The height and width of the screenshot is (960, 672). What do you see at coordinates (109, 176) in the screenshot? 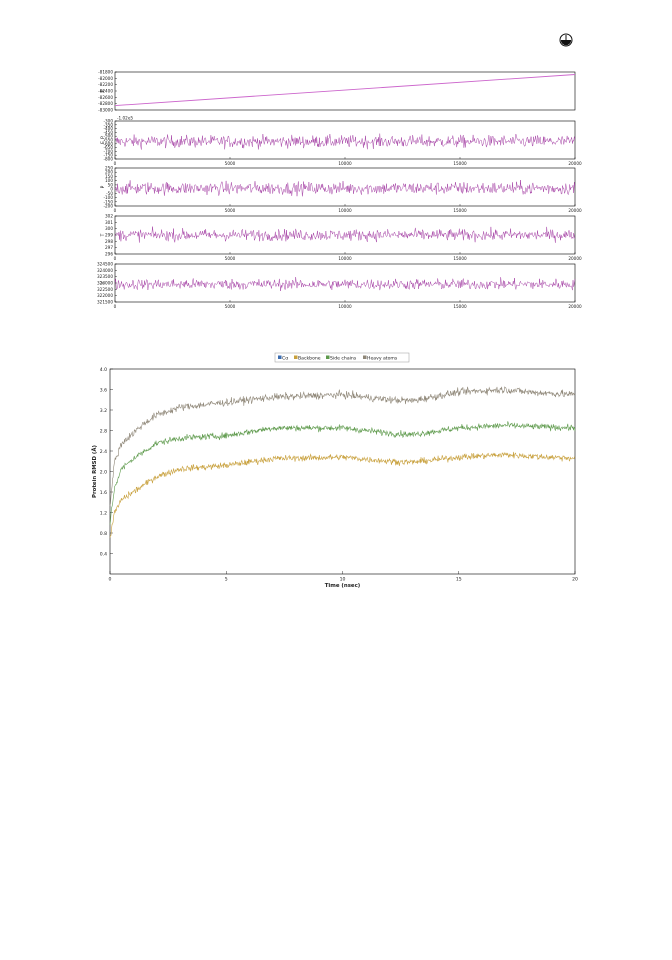
I see `y-tick-label: 150` at bounding box center [109, 176].